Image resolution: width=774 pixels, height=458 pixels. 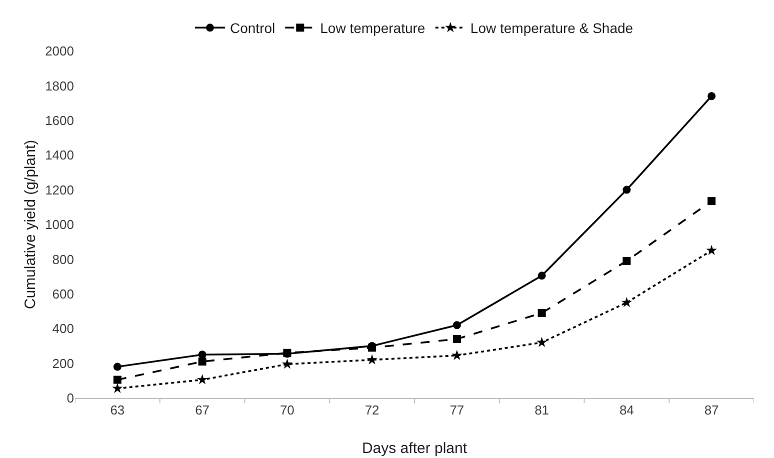 I want to click on x-tick-label: 84, so click(x=626, y=410).